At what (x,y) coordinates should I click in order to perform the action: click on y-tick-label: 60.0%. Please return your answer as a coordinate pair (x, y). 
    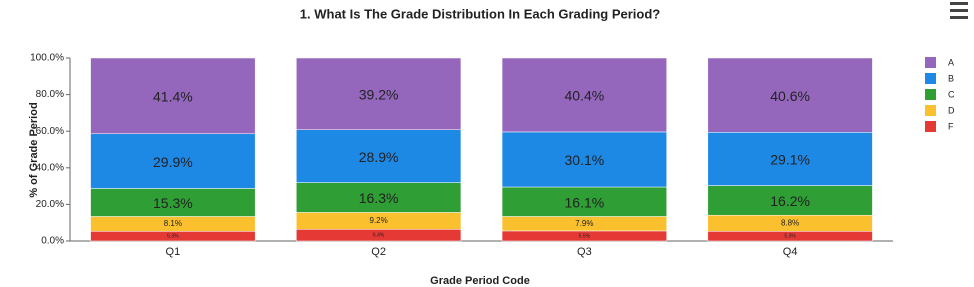
    Looking at the image, I should click on (50, 131).